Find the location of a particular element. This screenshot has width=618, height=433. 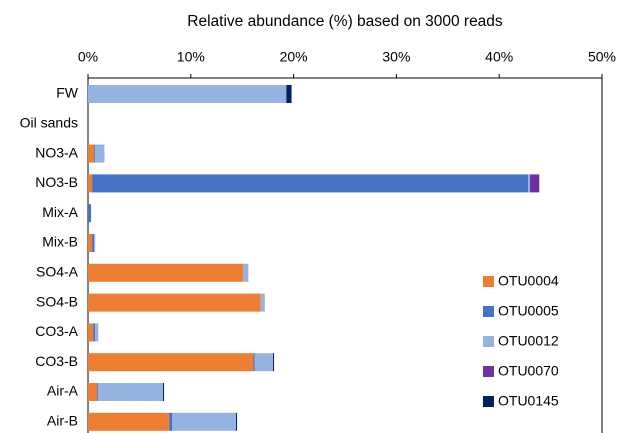

y-tick-label: Oil sands is located at coordinates (49, 123).